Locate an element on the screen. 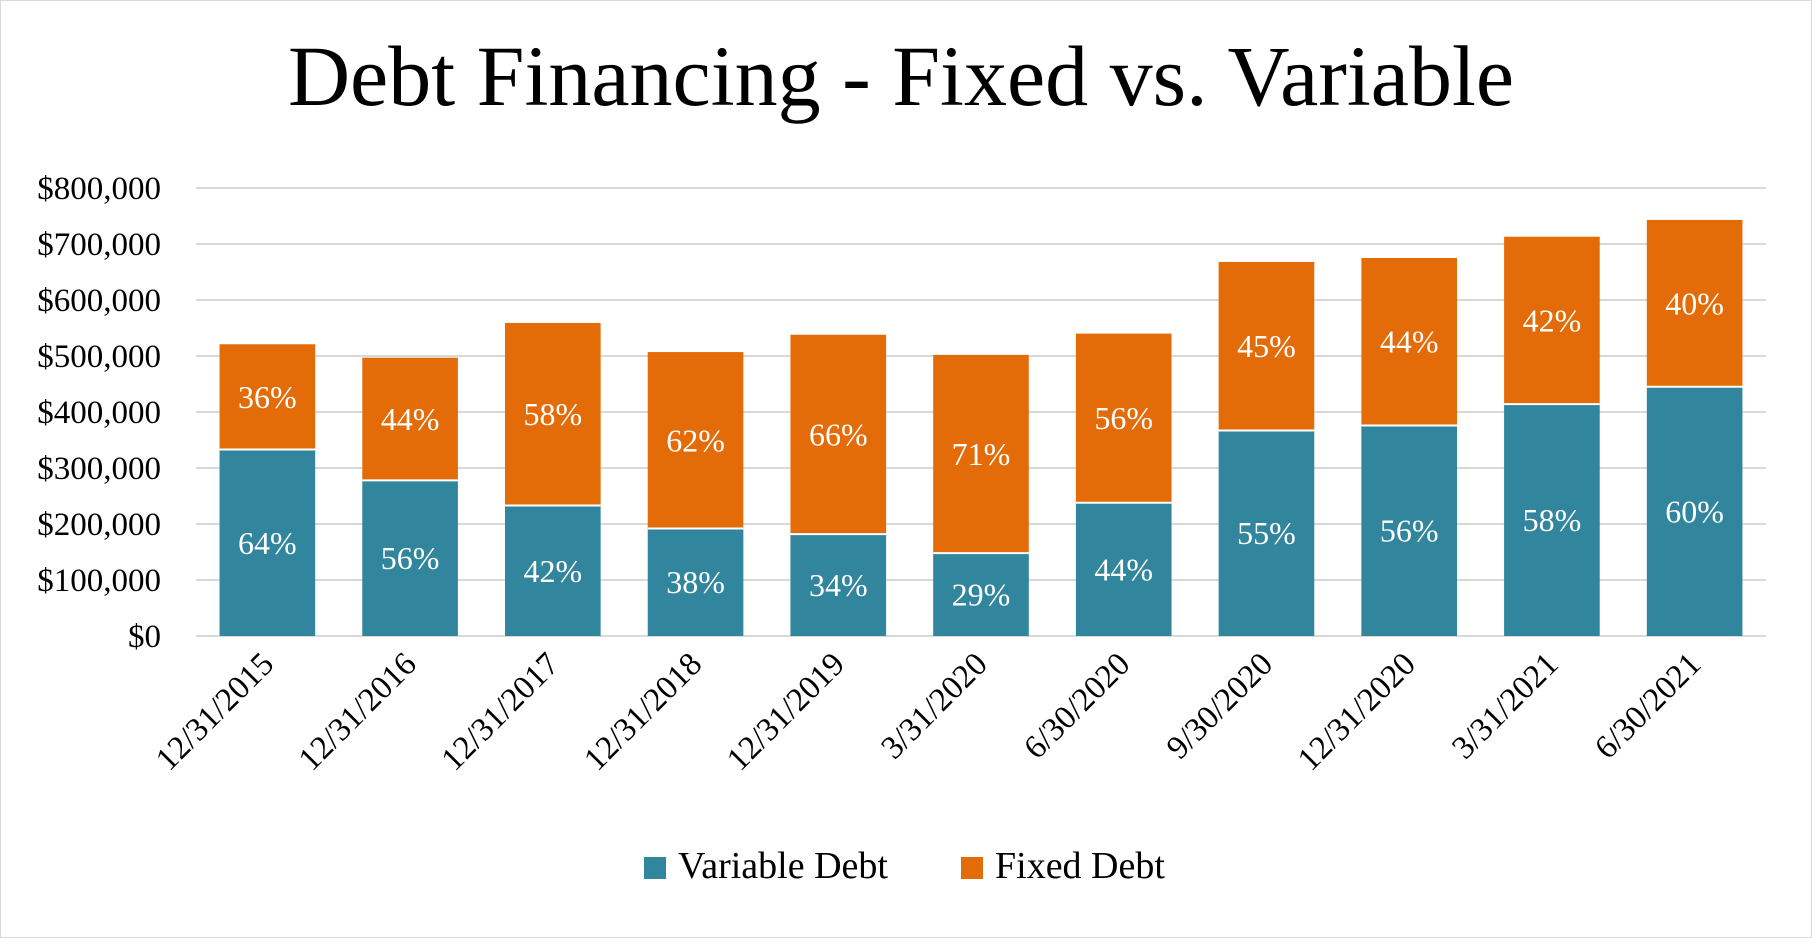 The image size is (1812, 938). data-label: 29% is located at coordinates (981, 595).